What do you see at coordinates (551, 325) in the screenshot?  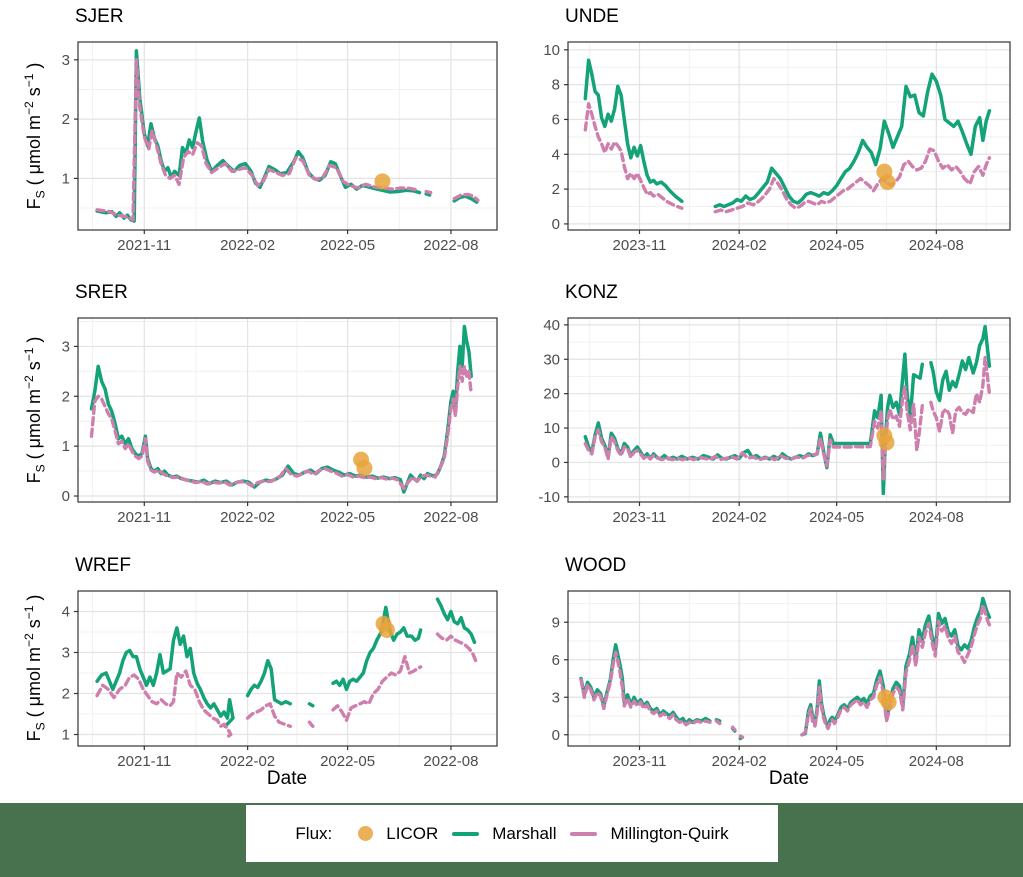 I see `y-tick-label: 40` at bounding box center [551, 325].